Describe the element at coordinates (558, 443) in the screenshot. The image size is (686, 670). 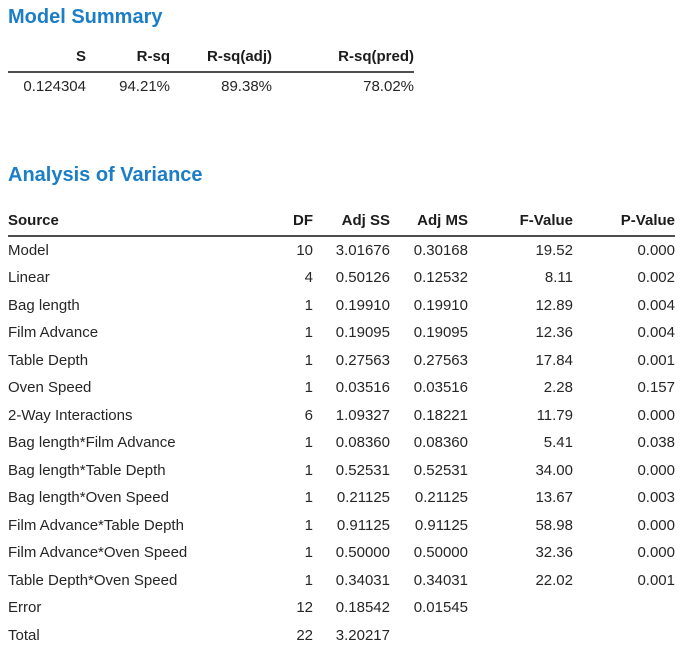
I see `cell-f-value: 5.41` at that location.